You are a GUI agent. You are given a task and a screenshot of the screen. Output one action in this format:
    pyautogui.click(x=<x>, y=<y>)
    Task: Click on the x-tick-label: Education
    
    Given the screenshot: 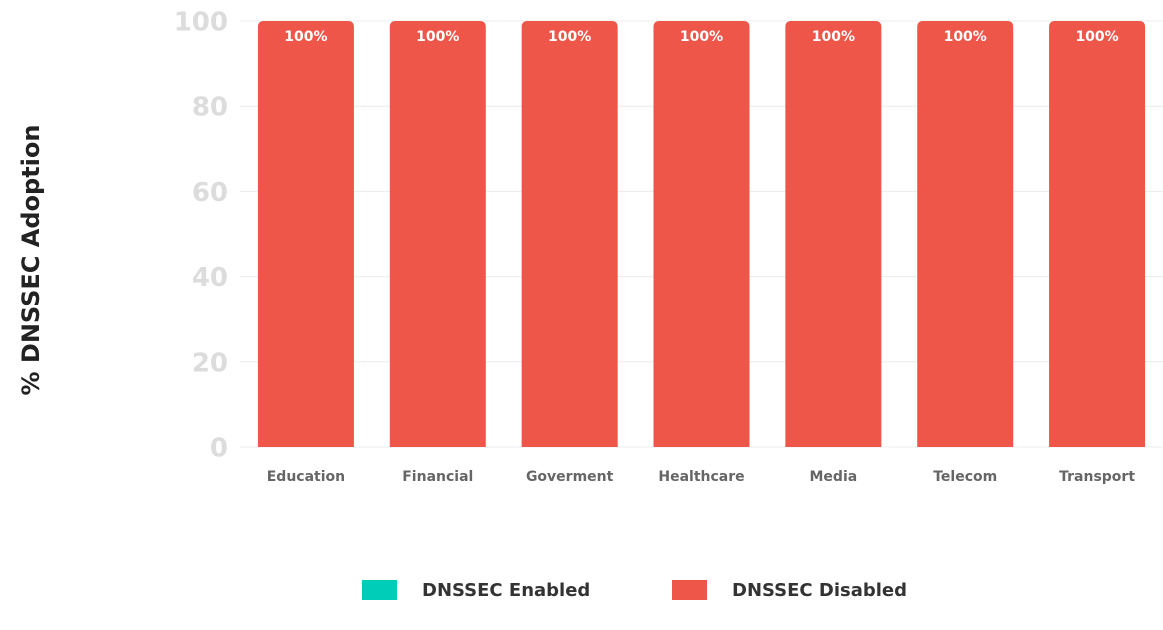 What is the action you would take?
    pyautogui.click(x=306, y=477)
    